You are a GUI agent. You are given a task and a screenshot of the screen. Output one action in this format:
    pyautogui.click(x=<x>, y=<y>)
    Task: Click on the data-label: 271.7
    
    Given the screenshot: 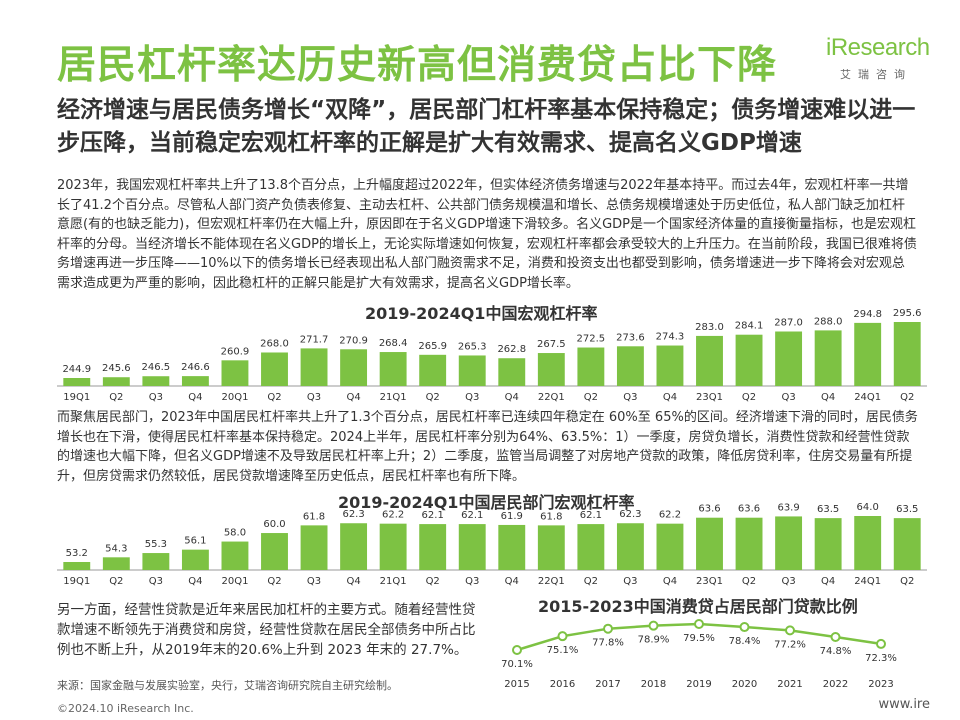 What is the action you would take?
    pyautogui.click(x=314, y=339)
    